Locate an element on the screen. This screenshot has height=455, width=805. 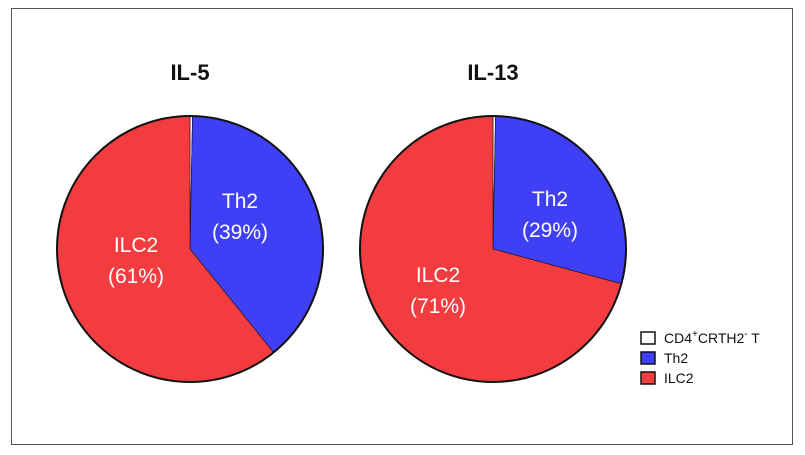
legend-label-th2: Th2 is located at coordinates (676, 358).